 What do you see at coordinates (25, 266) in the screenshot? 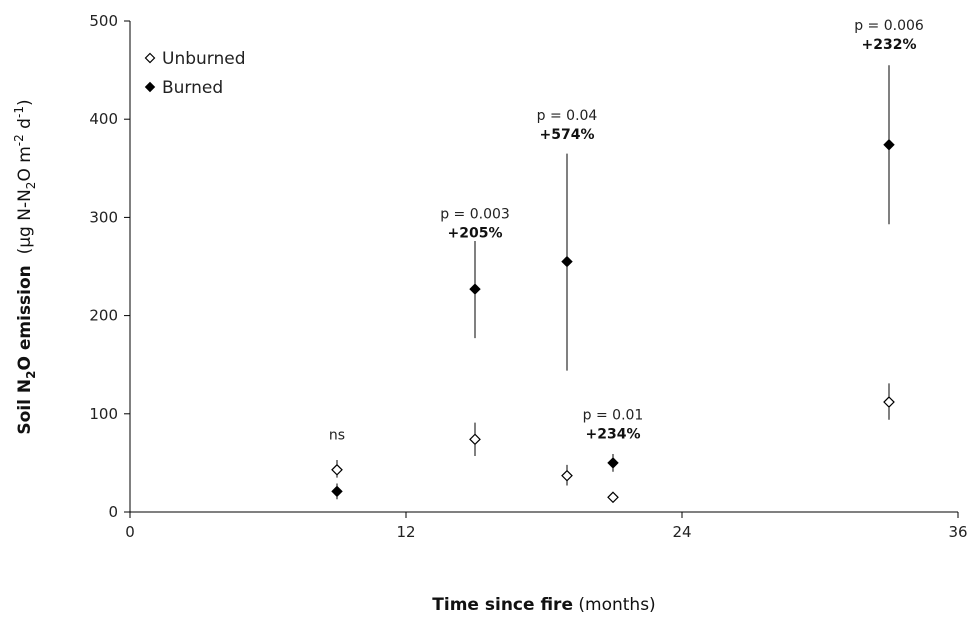
I see `y-axis-title: Soil N2O emission (µg N-N2O m-2 d-1)` at bounding box center [25, 266].